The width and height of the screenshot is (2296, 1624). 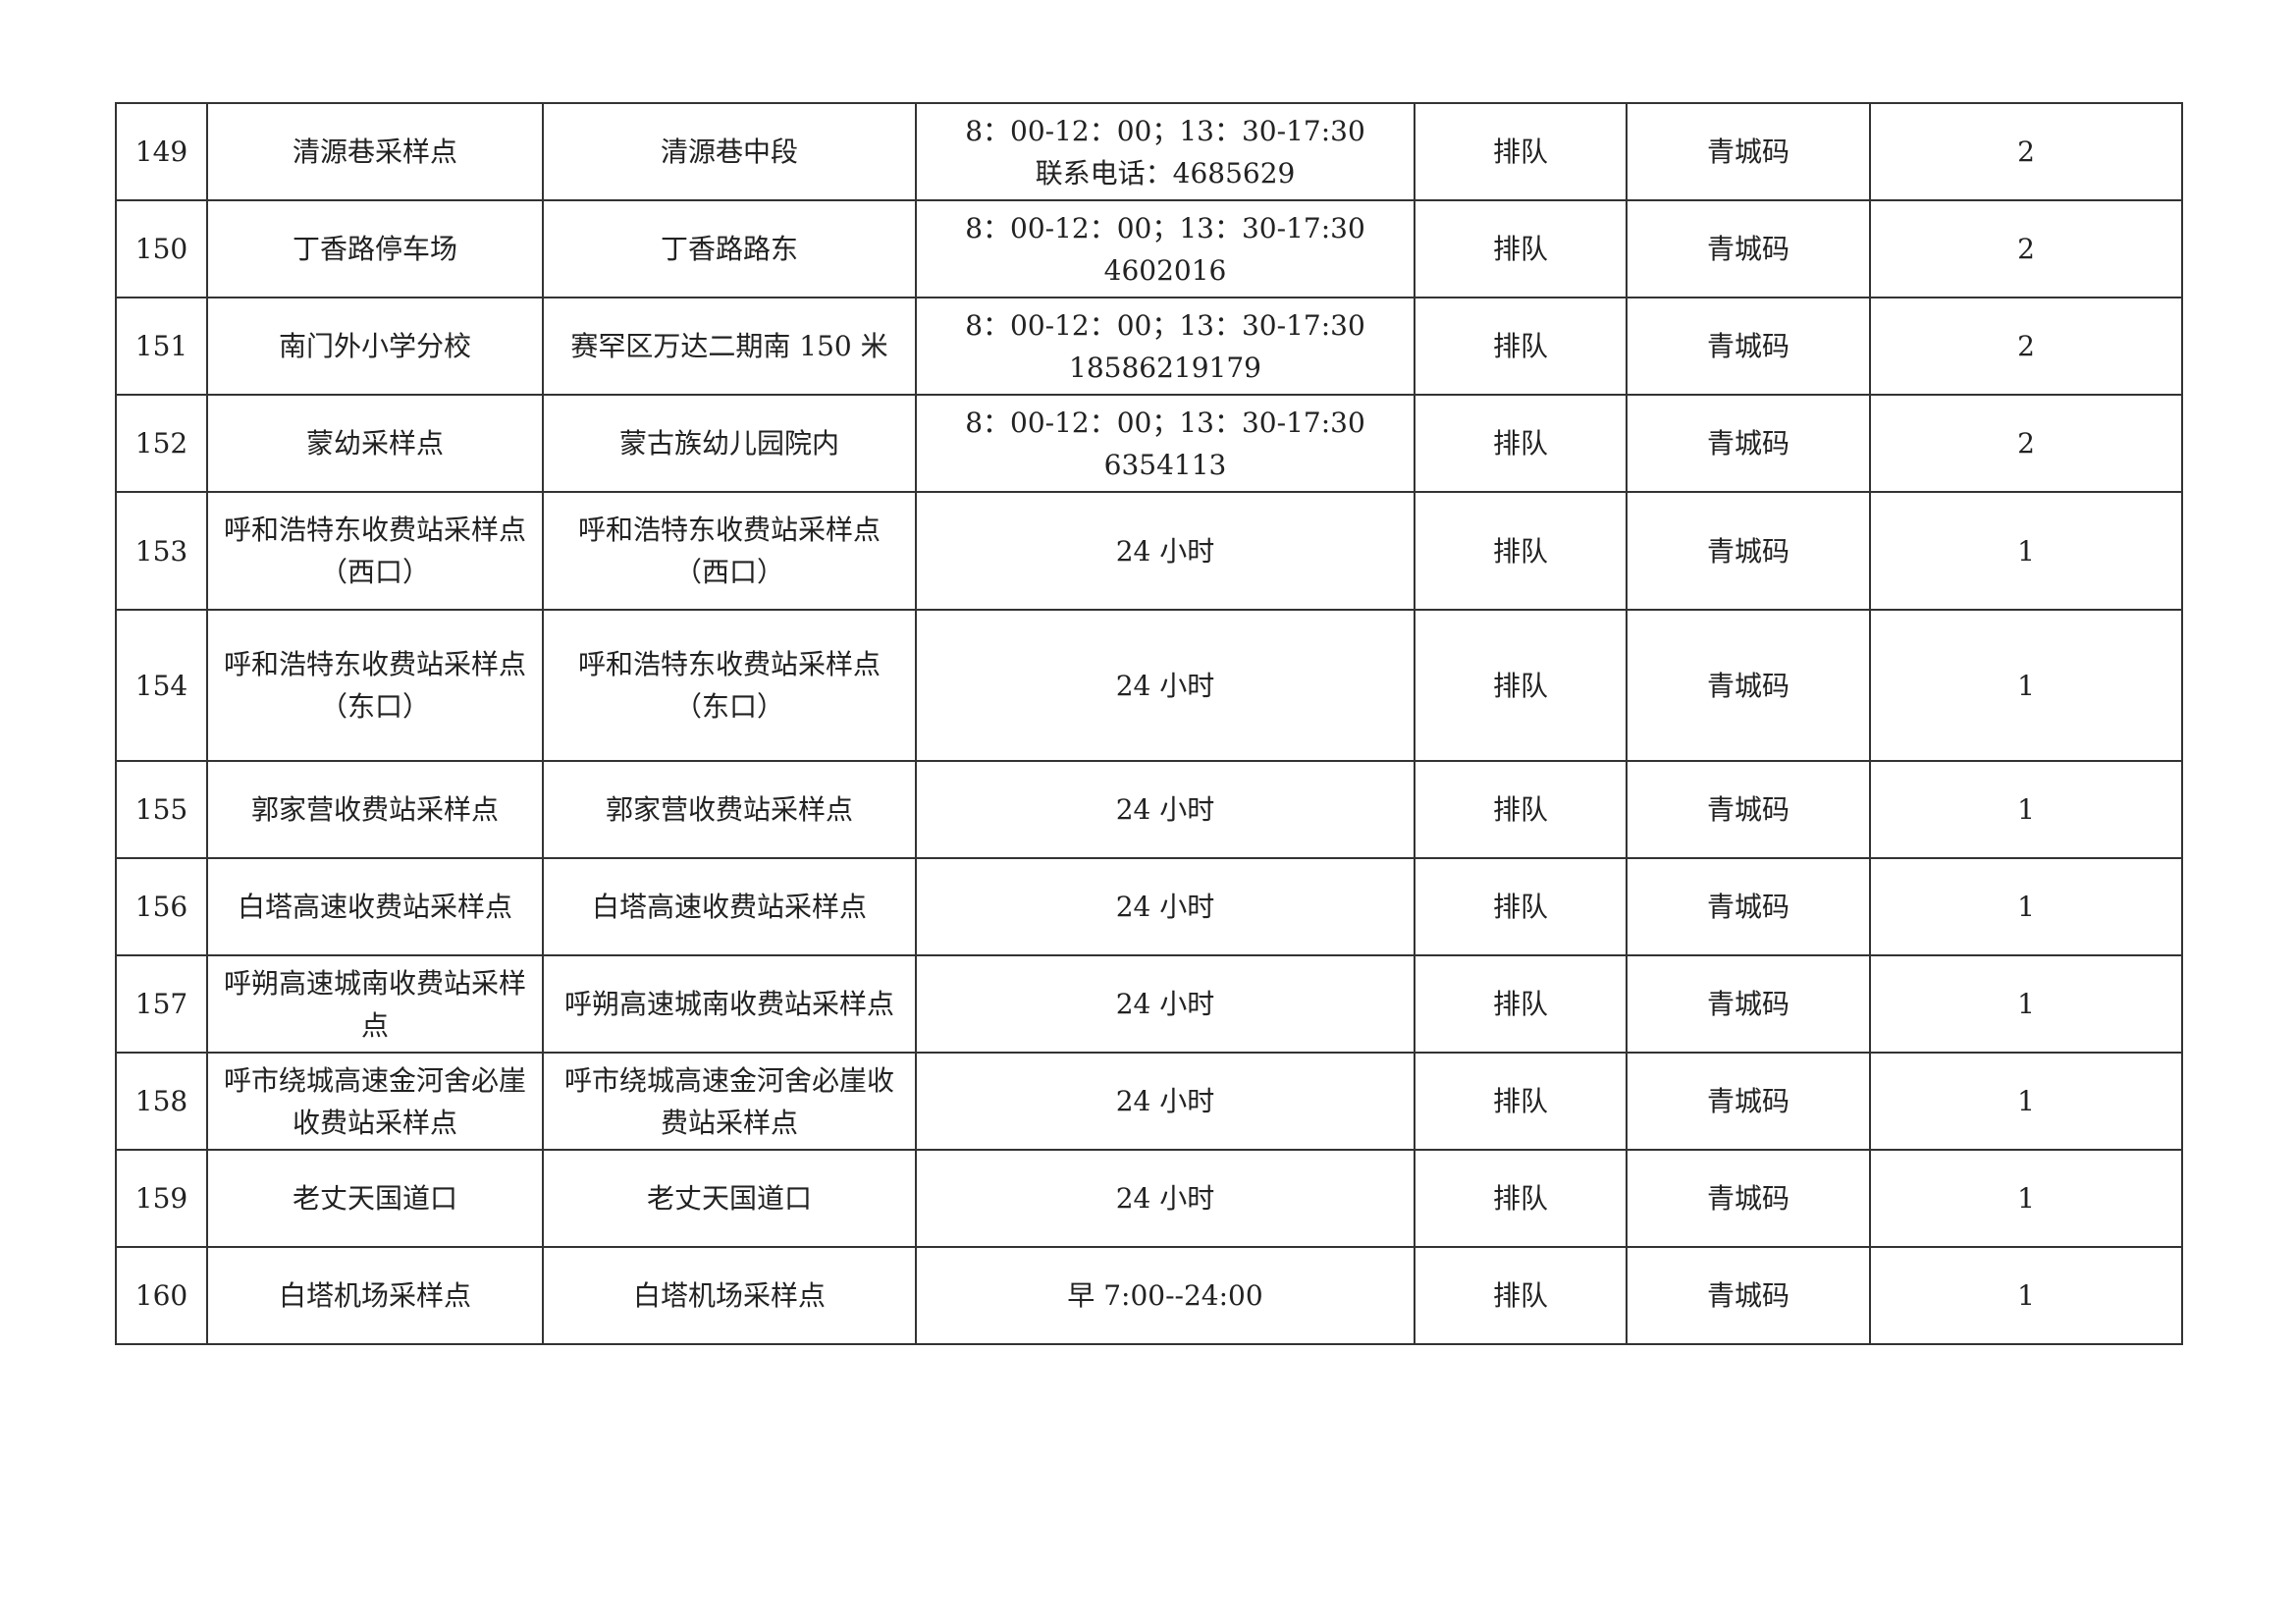 What do you see at coordinates (375, 906) in the screenshot?
I see `site-name-cell: 白塔高速收费站采样点` at bounding box center [375, 906].